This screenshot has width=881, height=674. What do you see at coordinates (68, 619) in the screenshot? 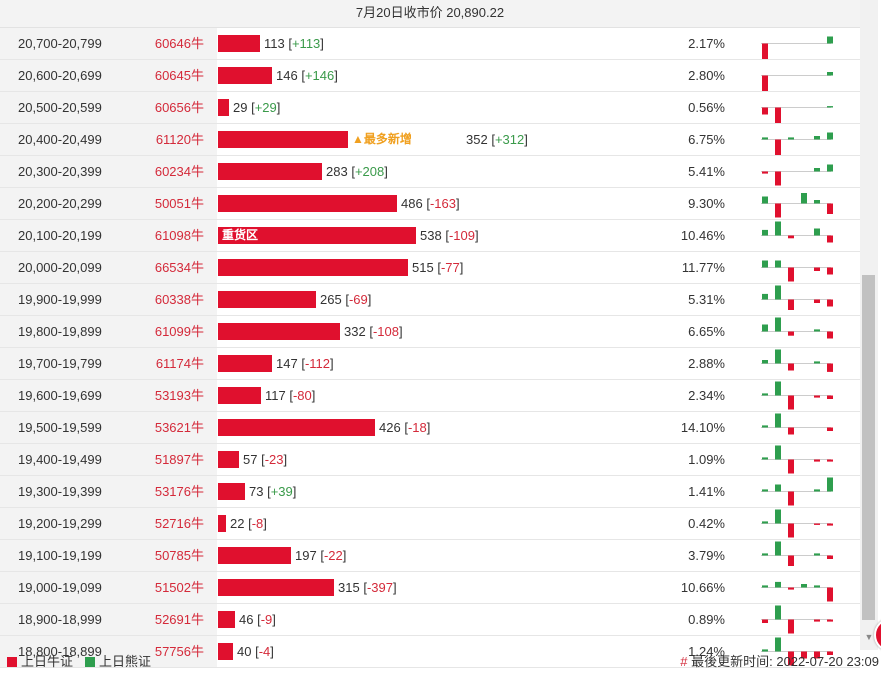
I see `price-range: 18,900-18,999` at bounding box center [68, 619].